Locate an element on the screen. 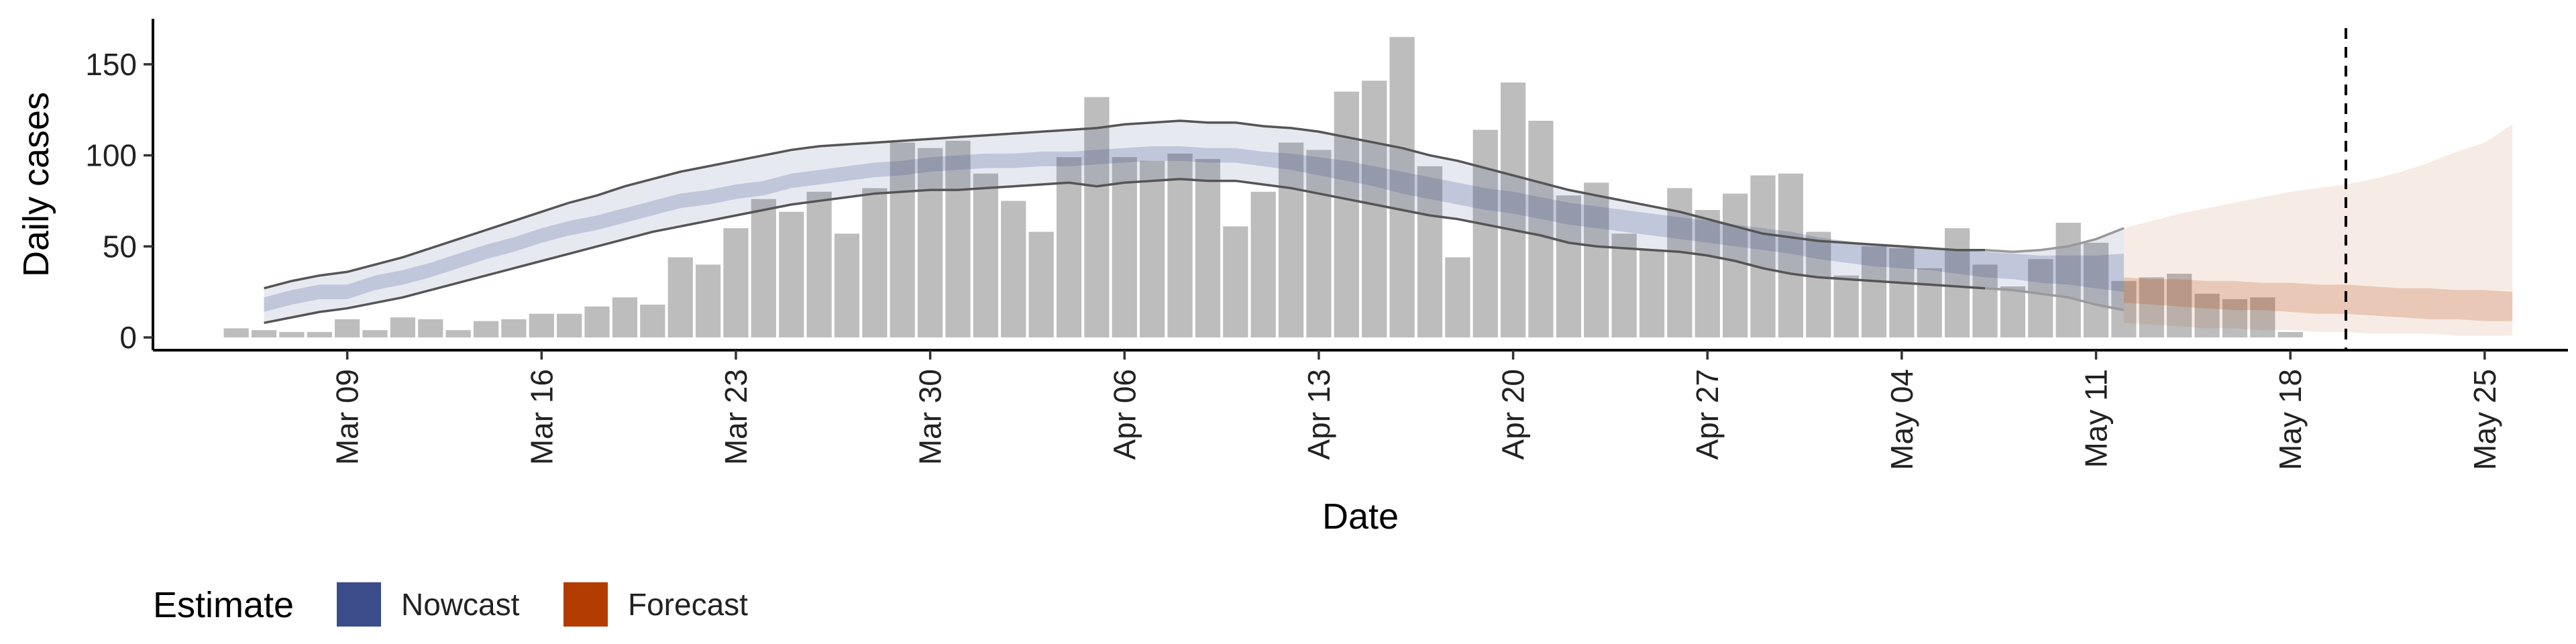 The image size is (2576, 644). x-tick-label: Apr 20 is located at coordinates (1513, 414).